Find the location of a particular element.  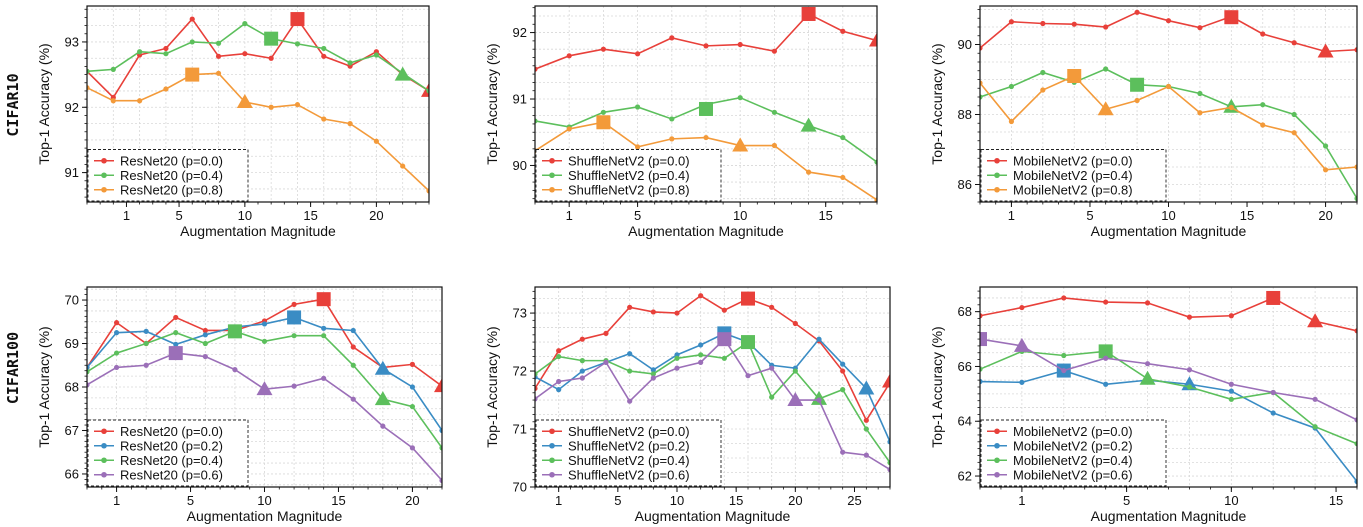

y-tick-label: 86 is located at coordinates (965, 184).